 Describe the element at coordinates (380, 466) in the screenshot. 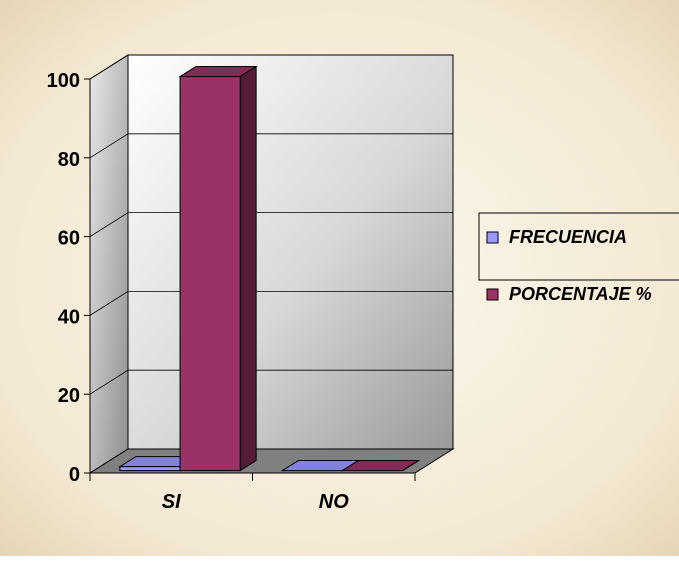

I see `bar-porcentaje-no` at that location.